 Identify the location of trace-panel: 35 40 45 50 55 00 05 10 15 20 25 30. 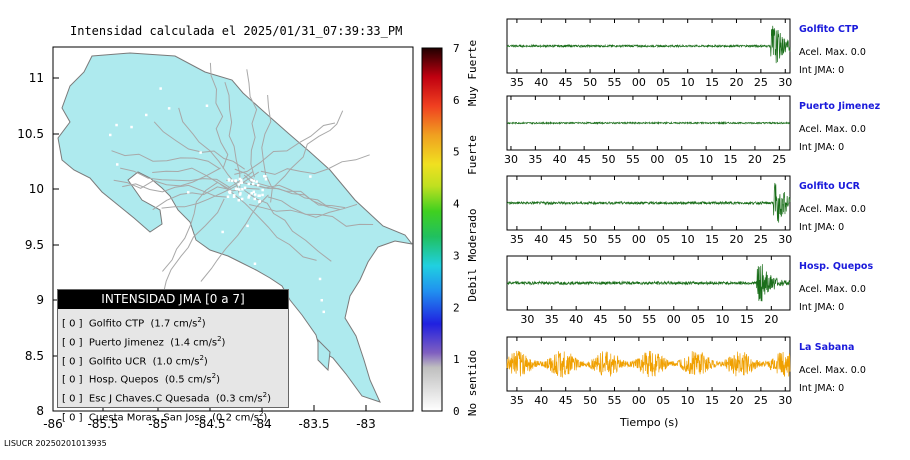
(649, 371).